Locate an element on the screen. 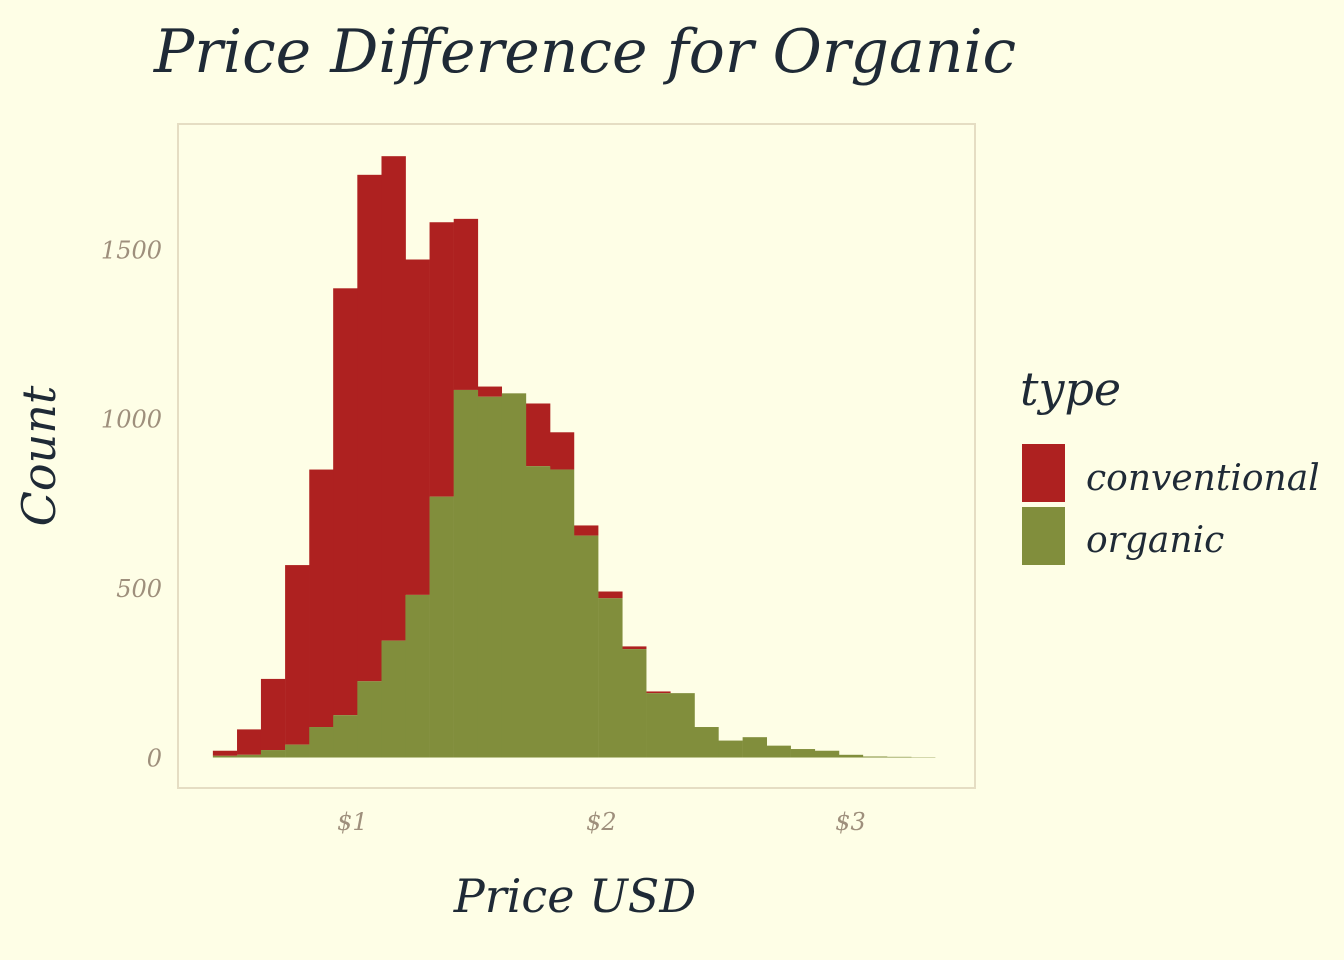 The width and height of the screenshot is (1344, 960). x-axis-ticks: $1 $2 $3 is located at coordinates (601, 822).